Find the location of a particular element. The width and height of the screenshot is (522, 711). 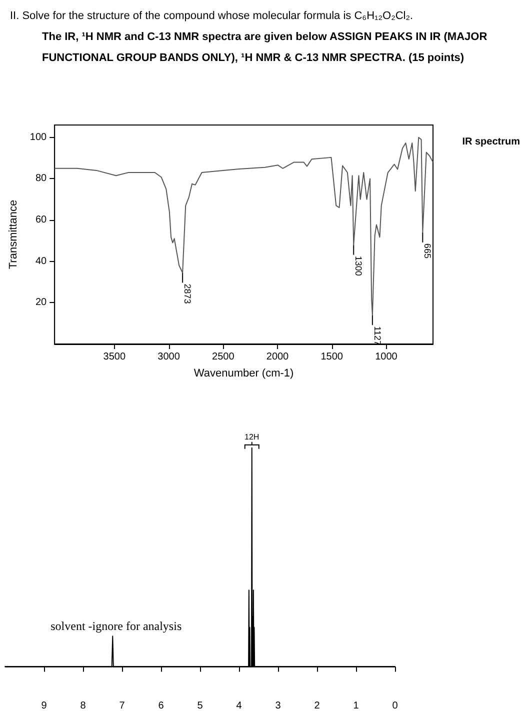

y-axis-title: Transmittance is located at coordinates (14, 235).